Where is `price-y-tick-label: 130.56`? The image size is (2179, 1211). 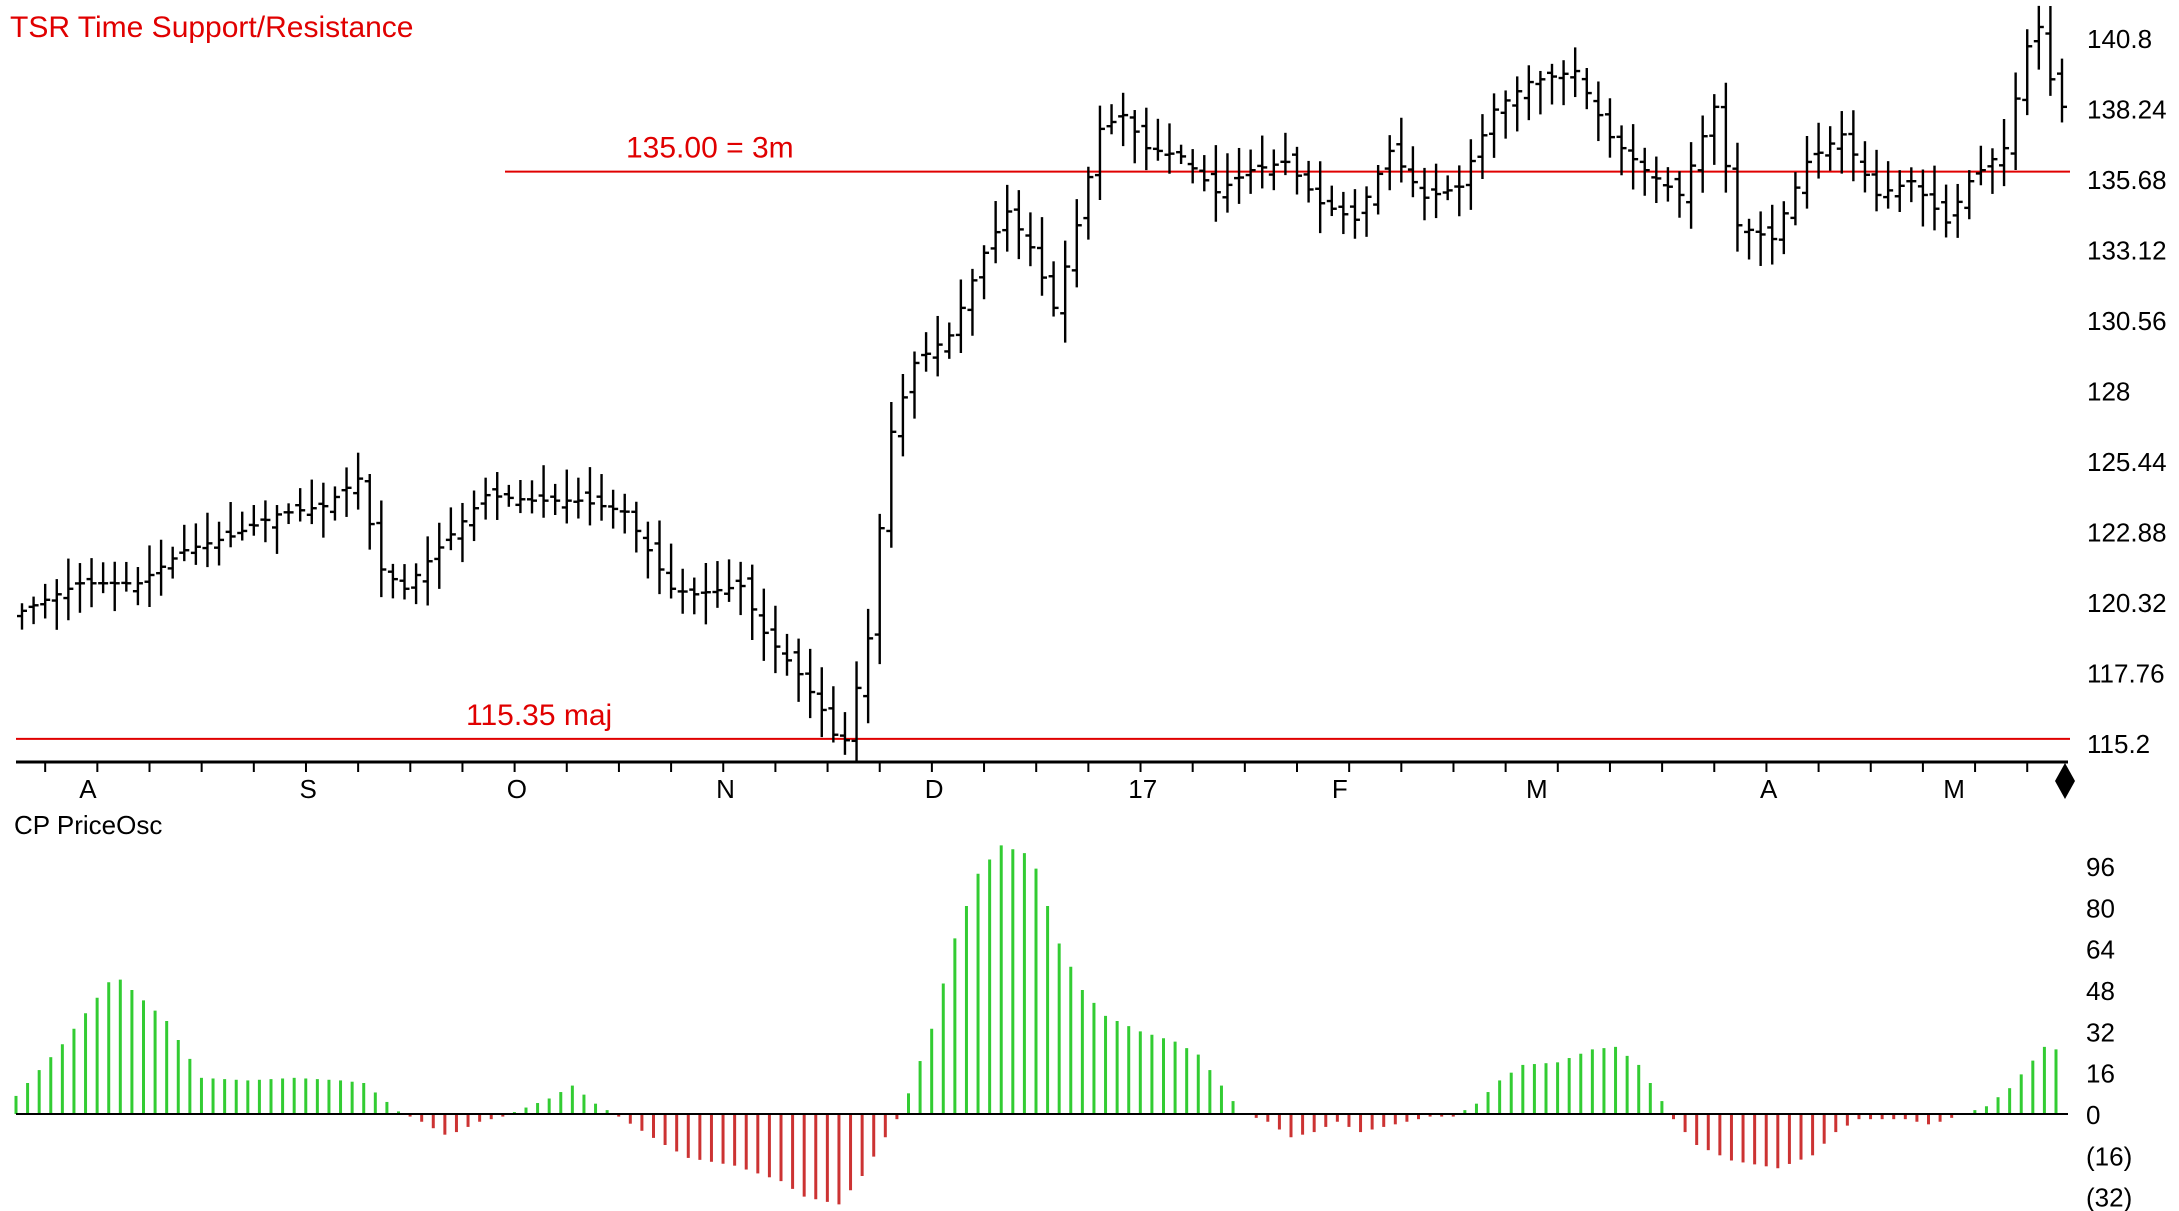 price-y-tick-label: 130.56 is located at coordinates (2127, 321).